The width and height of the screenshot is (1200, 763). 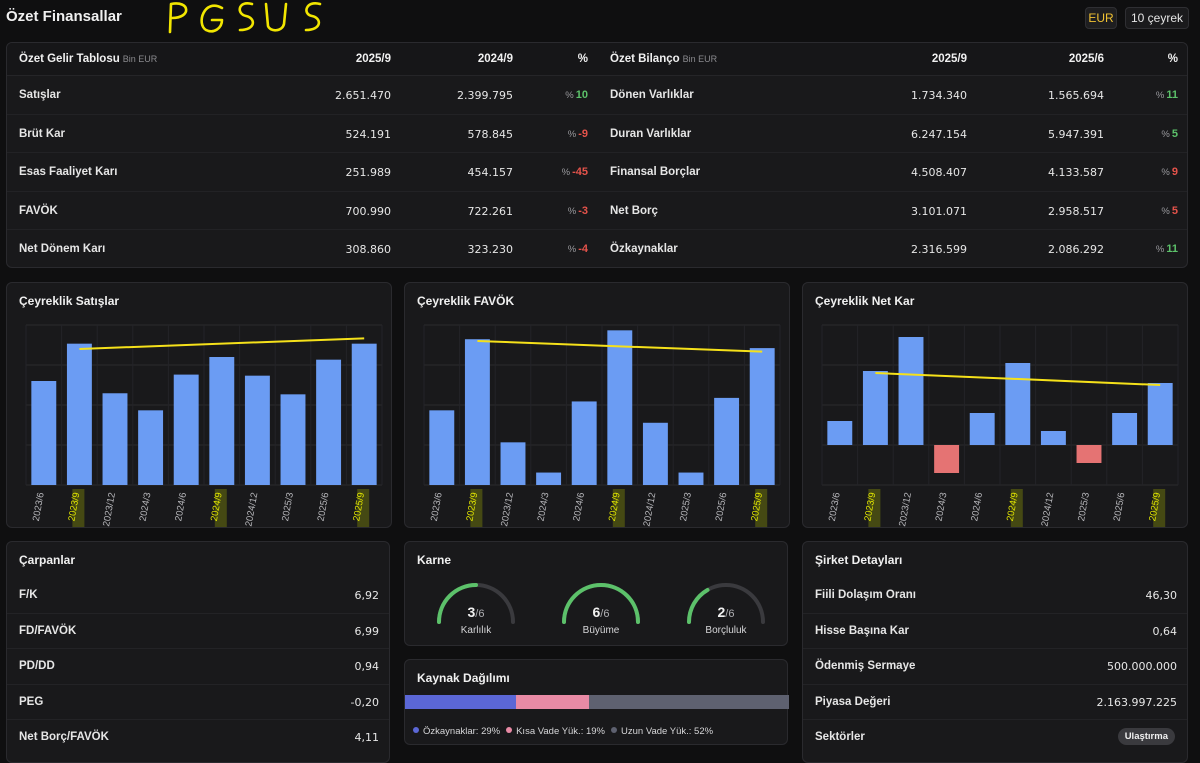 What do you see at coordinates (582, 59) in the screenshot?
I see `income-col-change: %` at bounding box center [582, 59].